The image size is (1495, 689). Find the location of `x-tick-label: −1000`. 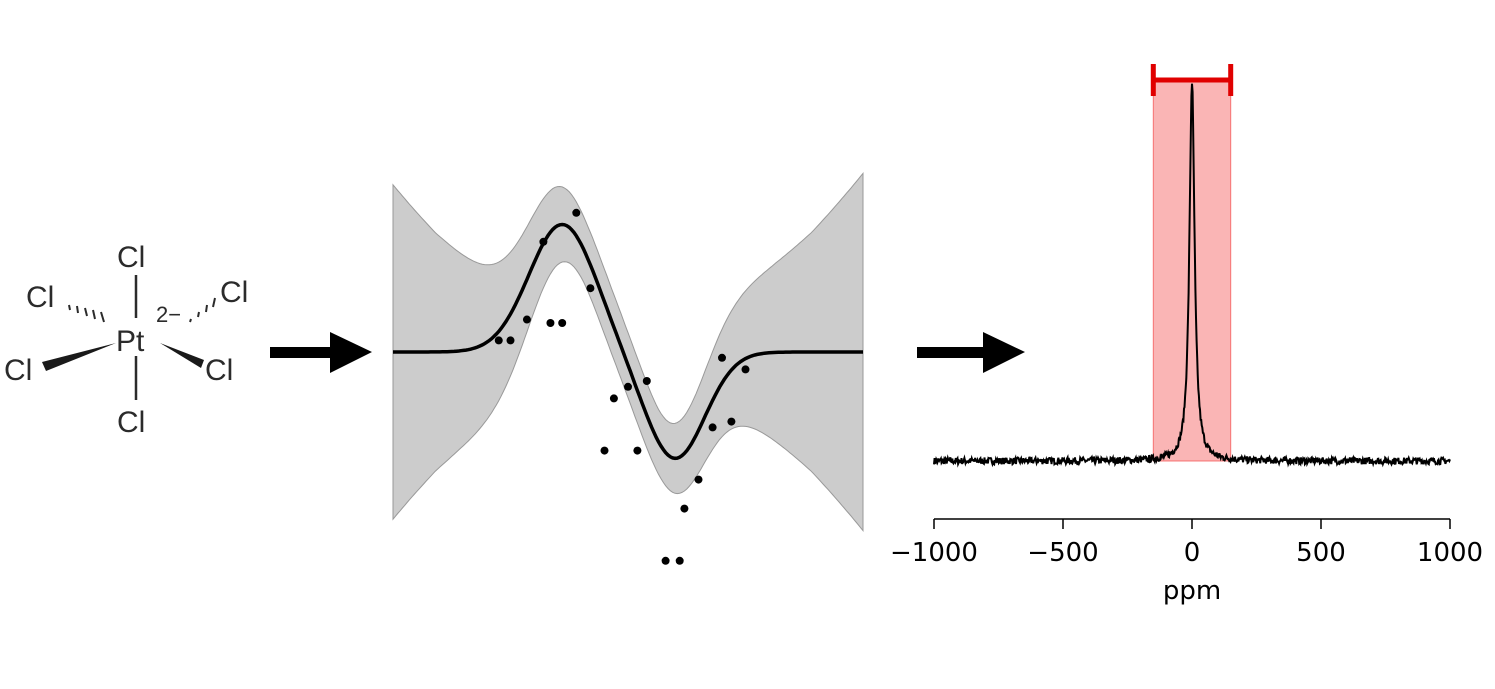

x-tick-label: −1000 is located at coordinates (934, 553).